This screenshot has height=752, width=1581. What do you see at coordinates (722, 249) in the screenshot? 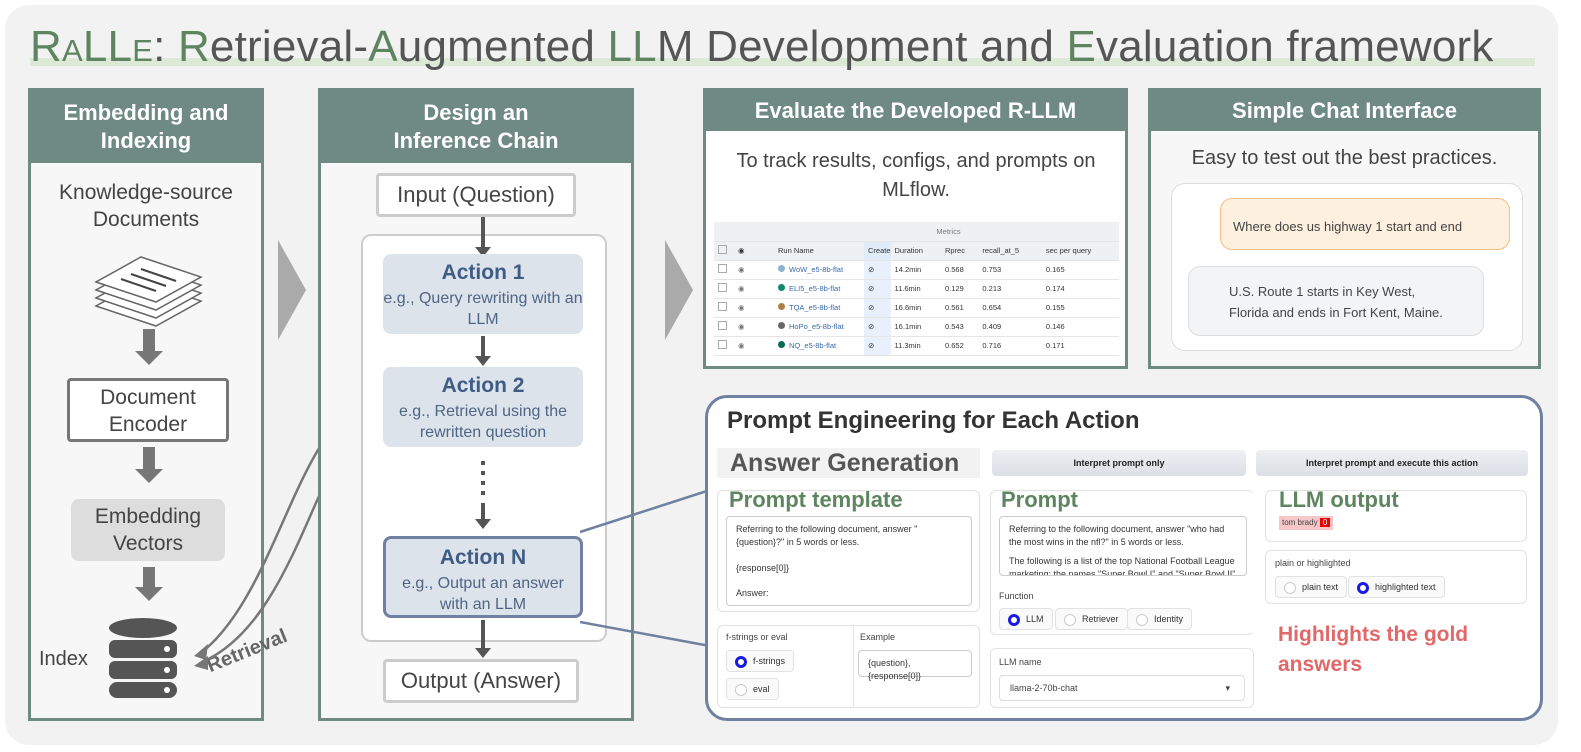
I see `select-all-checkbox` at bounding box center [722, 249].